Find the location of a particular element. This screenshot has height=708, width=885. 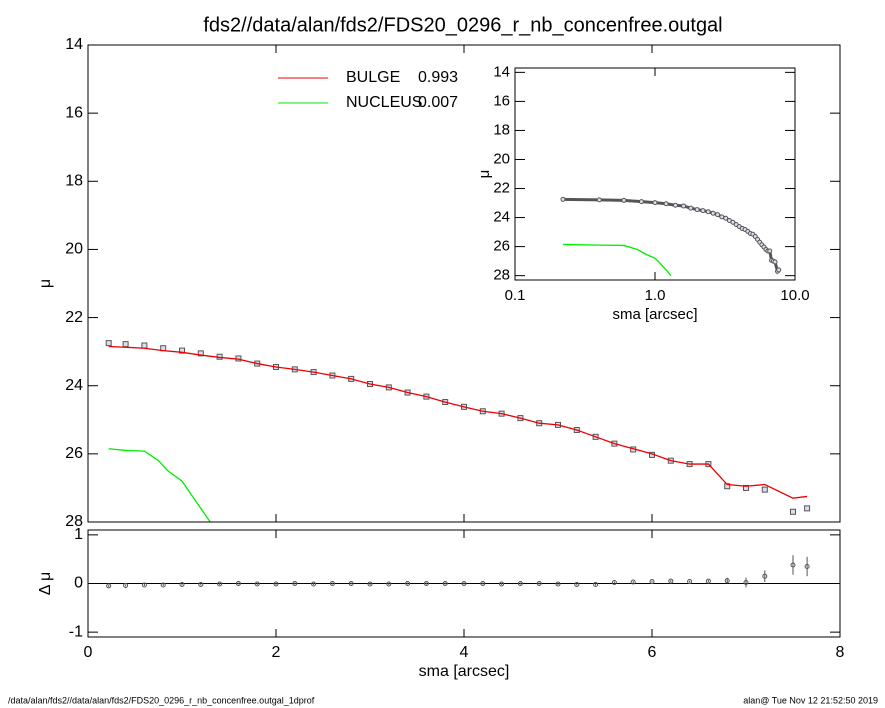

x-tick-label: 6 is located at coordinates (652, 652).